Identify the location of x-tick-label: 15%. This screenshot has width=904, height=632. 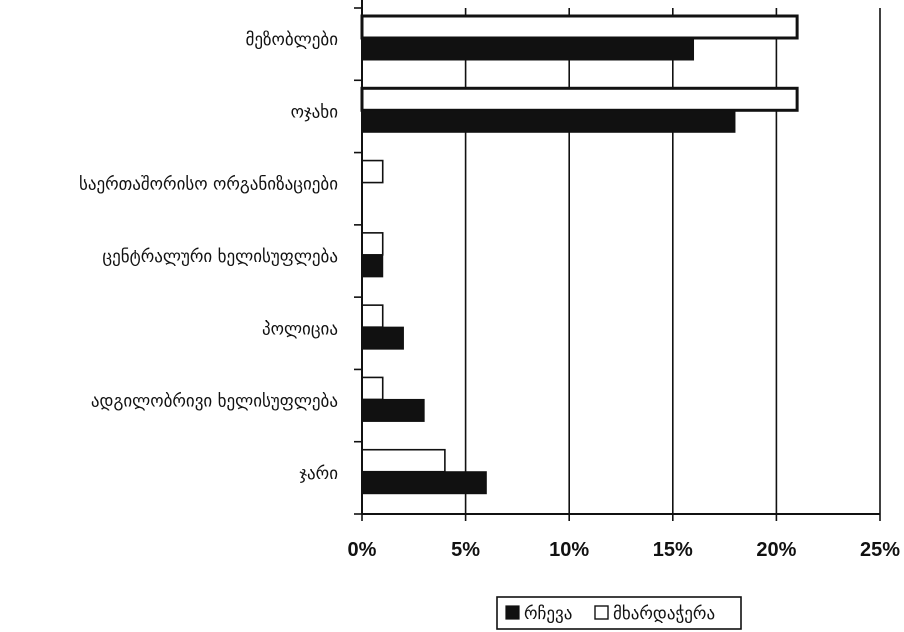
(673, 550).